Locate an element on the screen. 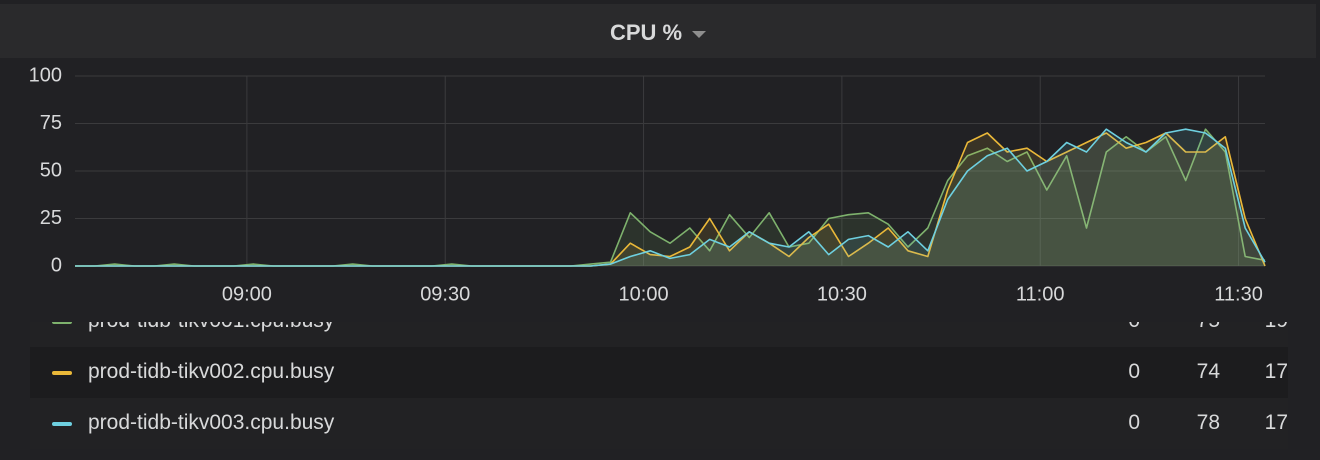 Image resolution: width=1320 pixels, height=460 pixels. legend-value: 19 is located at coordinates (1258, 327).